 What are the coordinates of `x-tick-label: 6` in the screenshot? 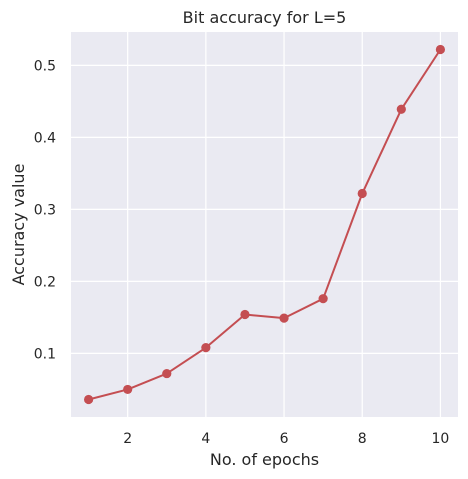 It's located at (284, 439).